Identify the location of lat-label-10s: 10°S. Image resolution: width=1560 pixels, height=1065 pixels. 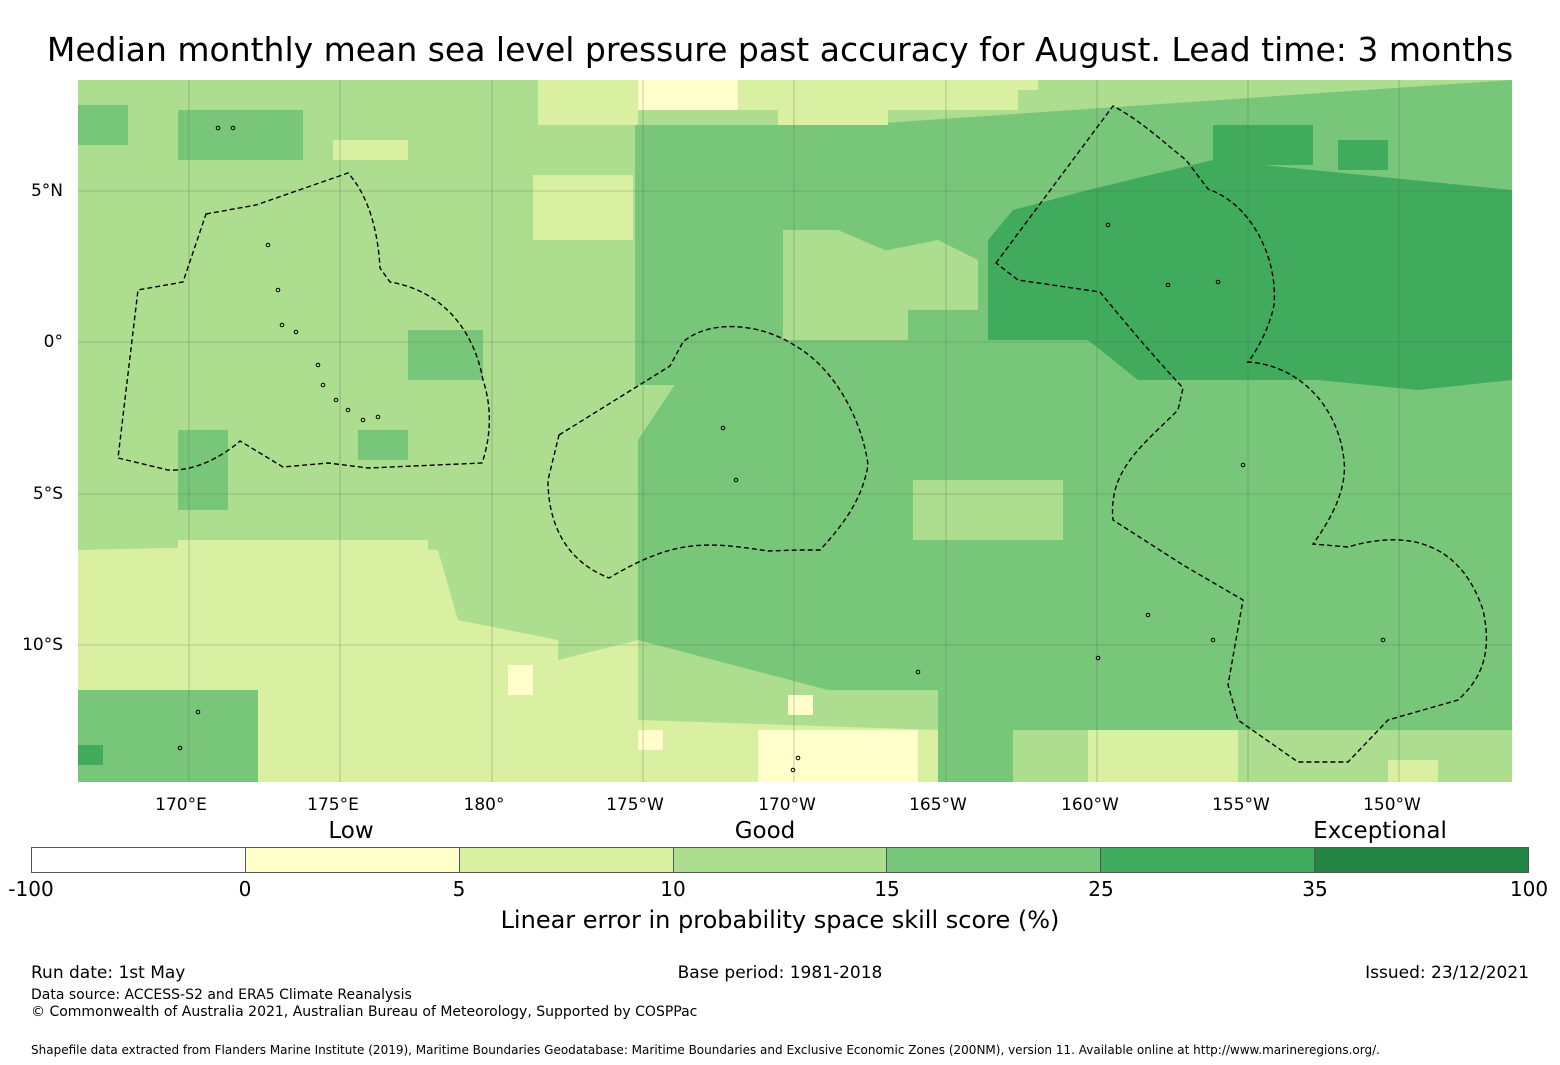
(42, 645).